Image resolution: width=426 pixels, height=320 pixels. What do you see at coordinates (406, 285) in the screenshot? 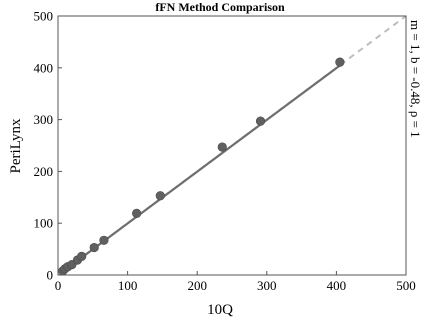
I see `x-tick-label: 500` at bounding box center [406, 285].